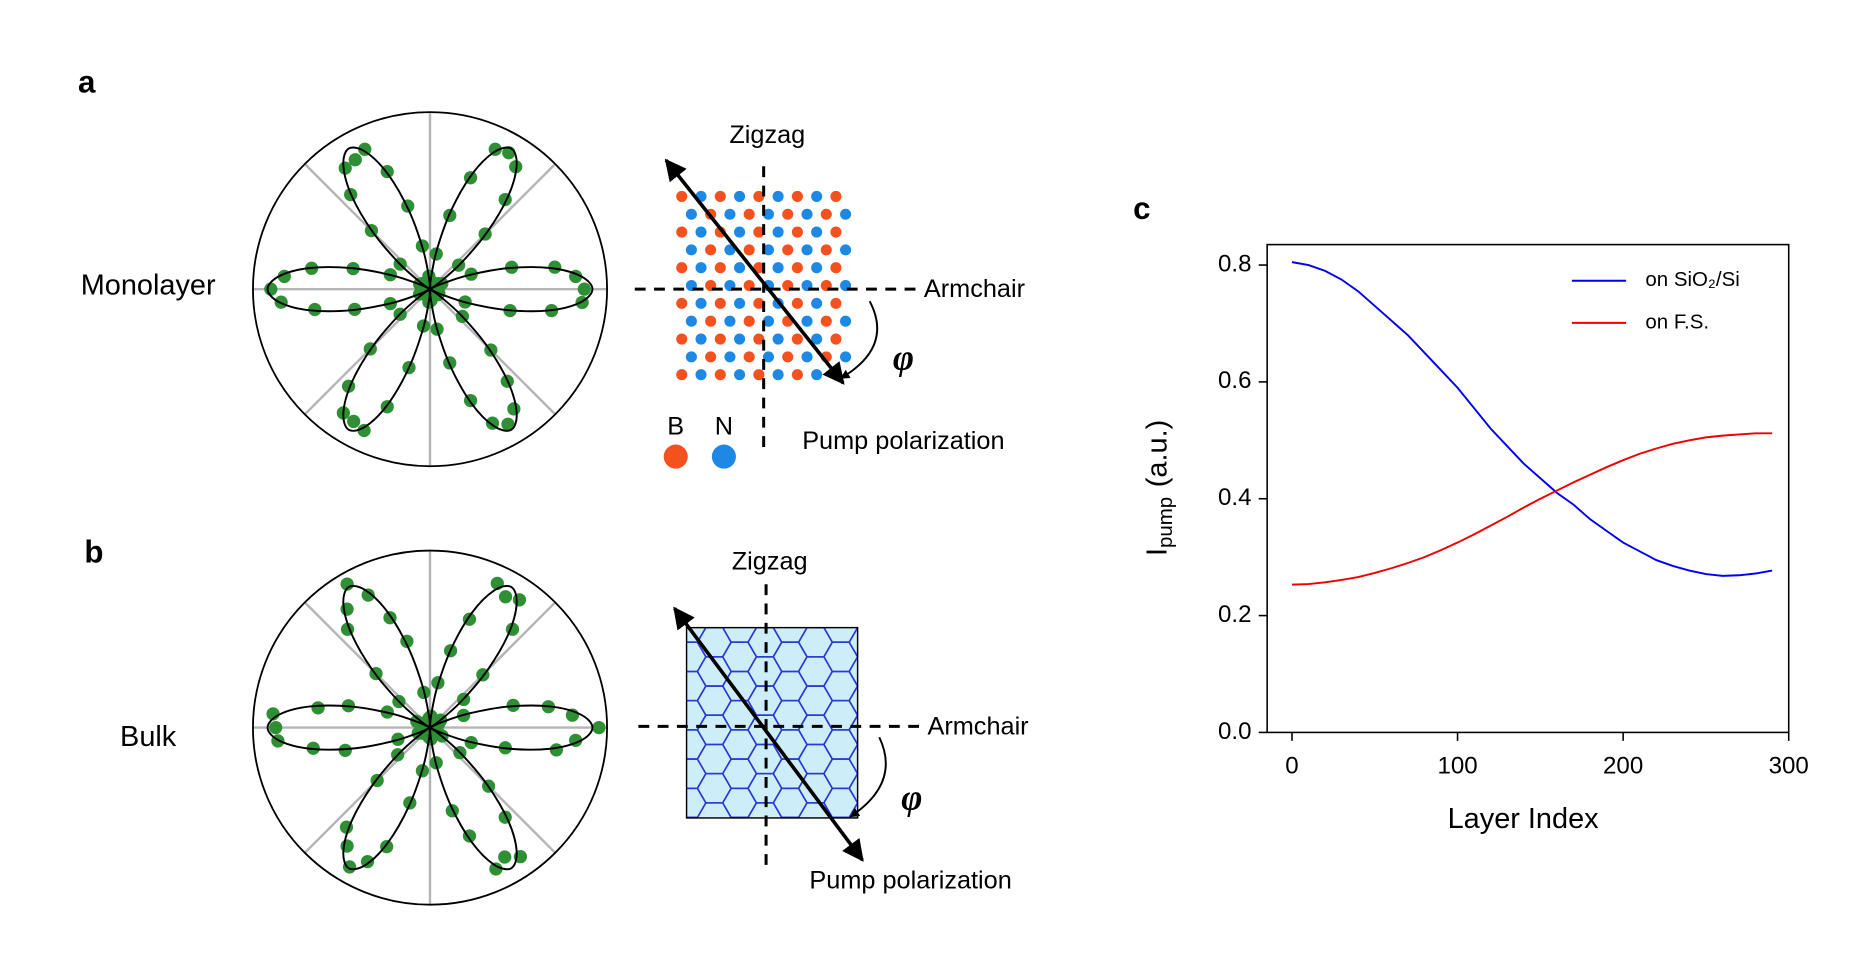 The image size is (1867, 971). What do you see at coordinates (770, 561) in the screenshot?
I see `zigzag-label: Zigzag` at bounding box center [770, 561].